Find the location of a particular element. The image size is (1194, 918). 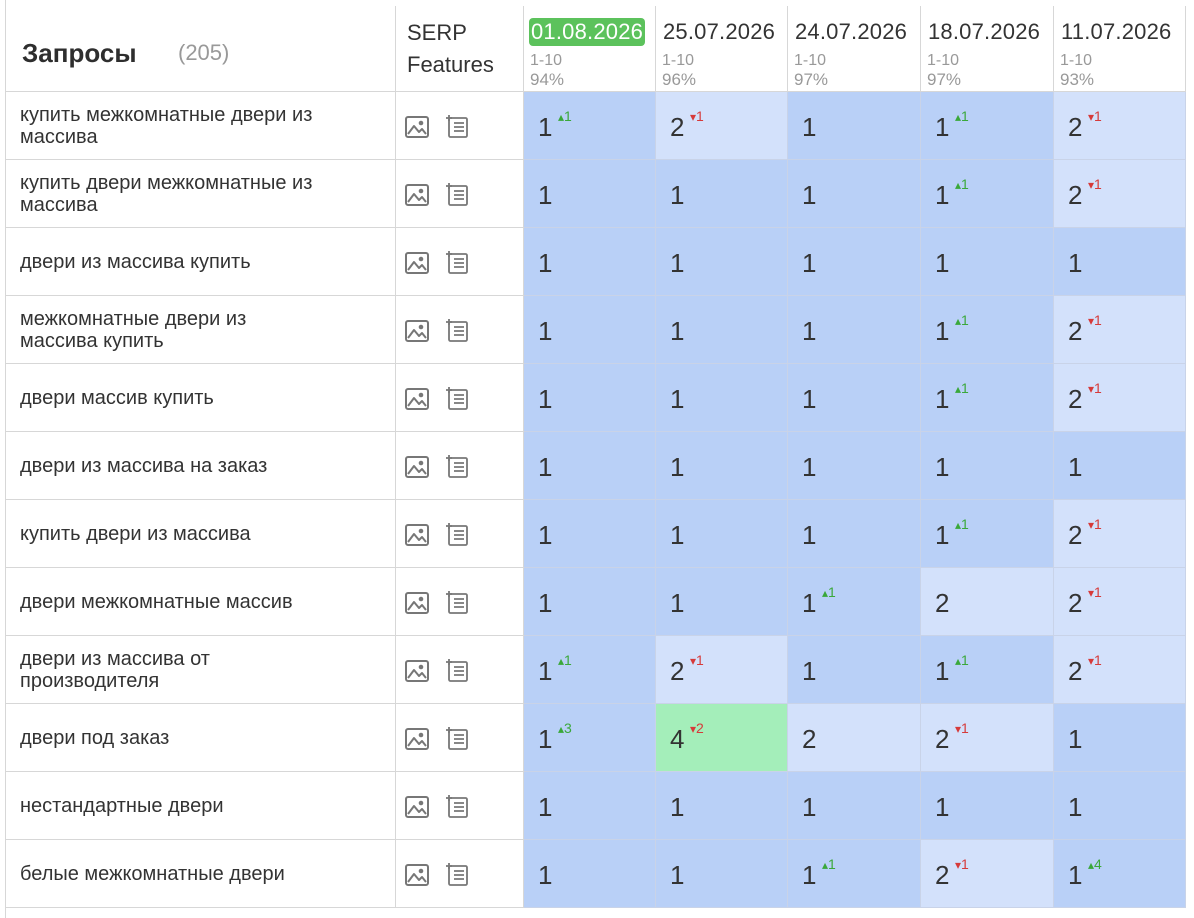

position-cell: 1 ▴3 is located at coordinates (590, 738).